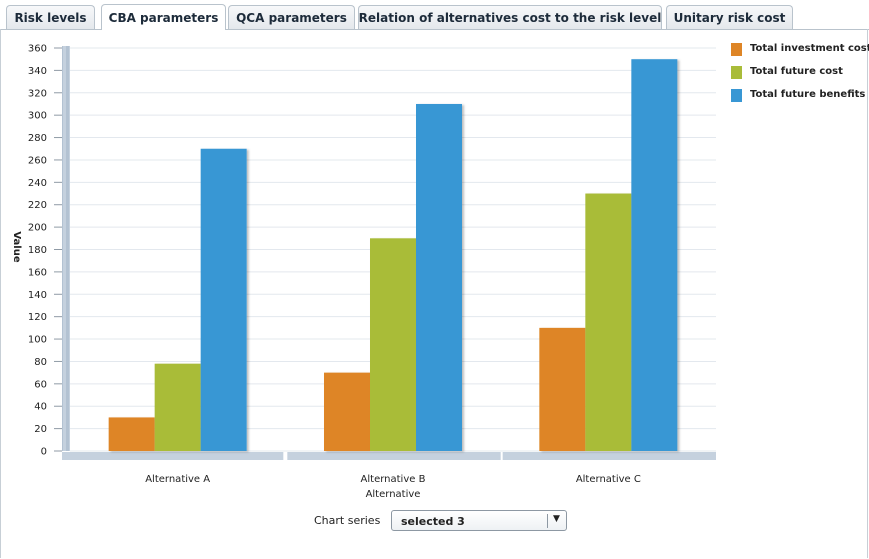 This screenshot has height=559, width=869. I want to click on tab-risk-levels: Risk levels, so click(50, 17).